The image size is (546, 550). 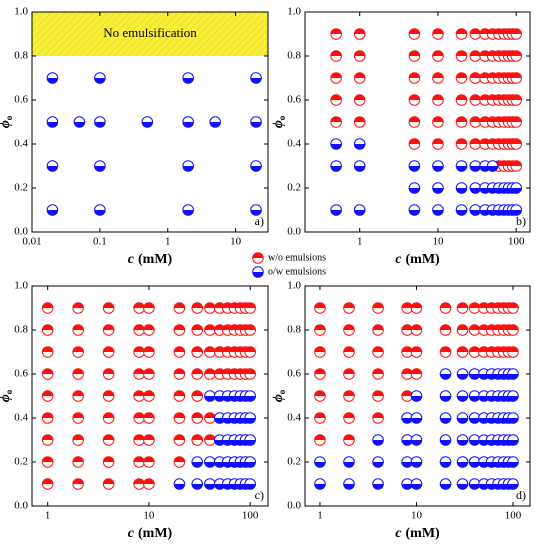 What do you see at coordinates (438, 242) in the screenshot?
I see `x-tick-label: 10` at bounding box center [438, 242].